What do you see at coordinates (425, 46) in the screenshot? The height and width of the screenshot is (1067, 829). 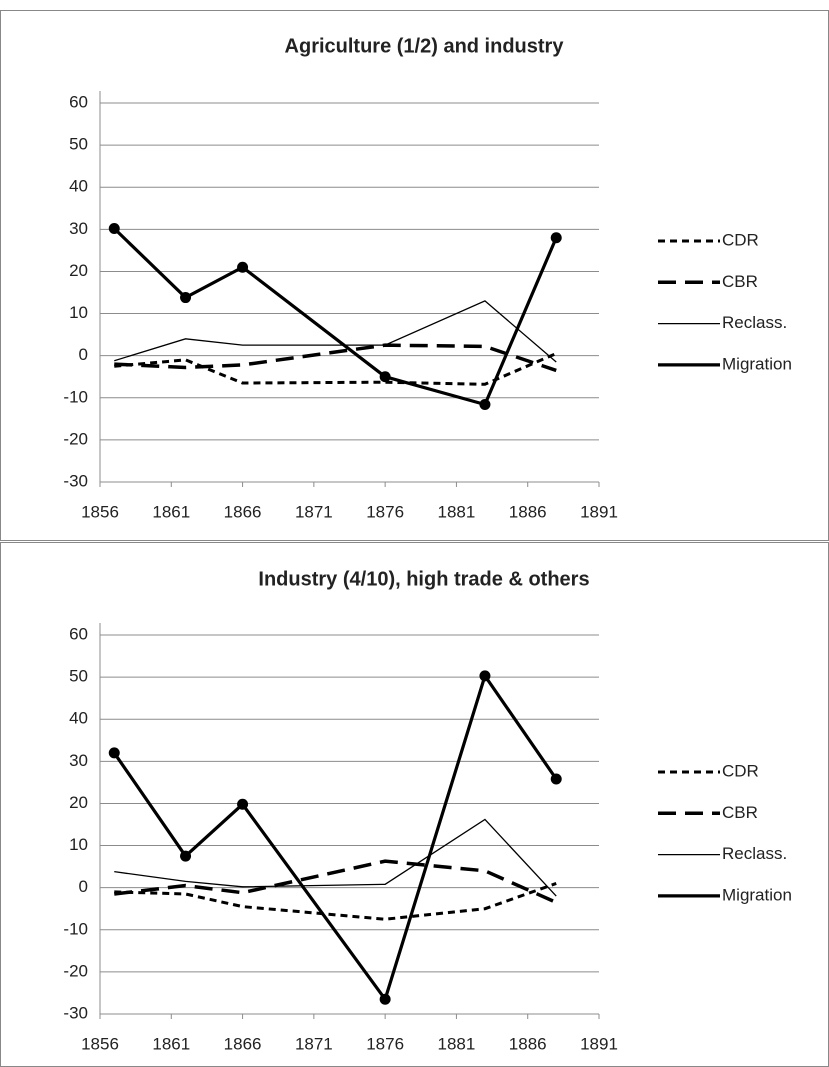 I see `chart-title: Agriculture (1/2) and industry` at bounding box center [425, 46].